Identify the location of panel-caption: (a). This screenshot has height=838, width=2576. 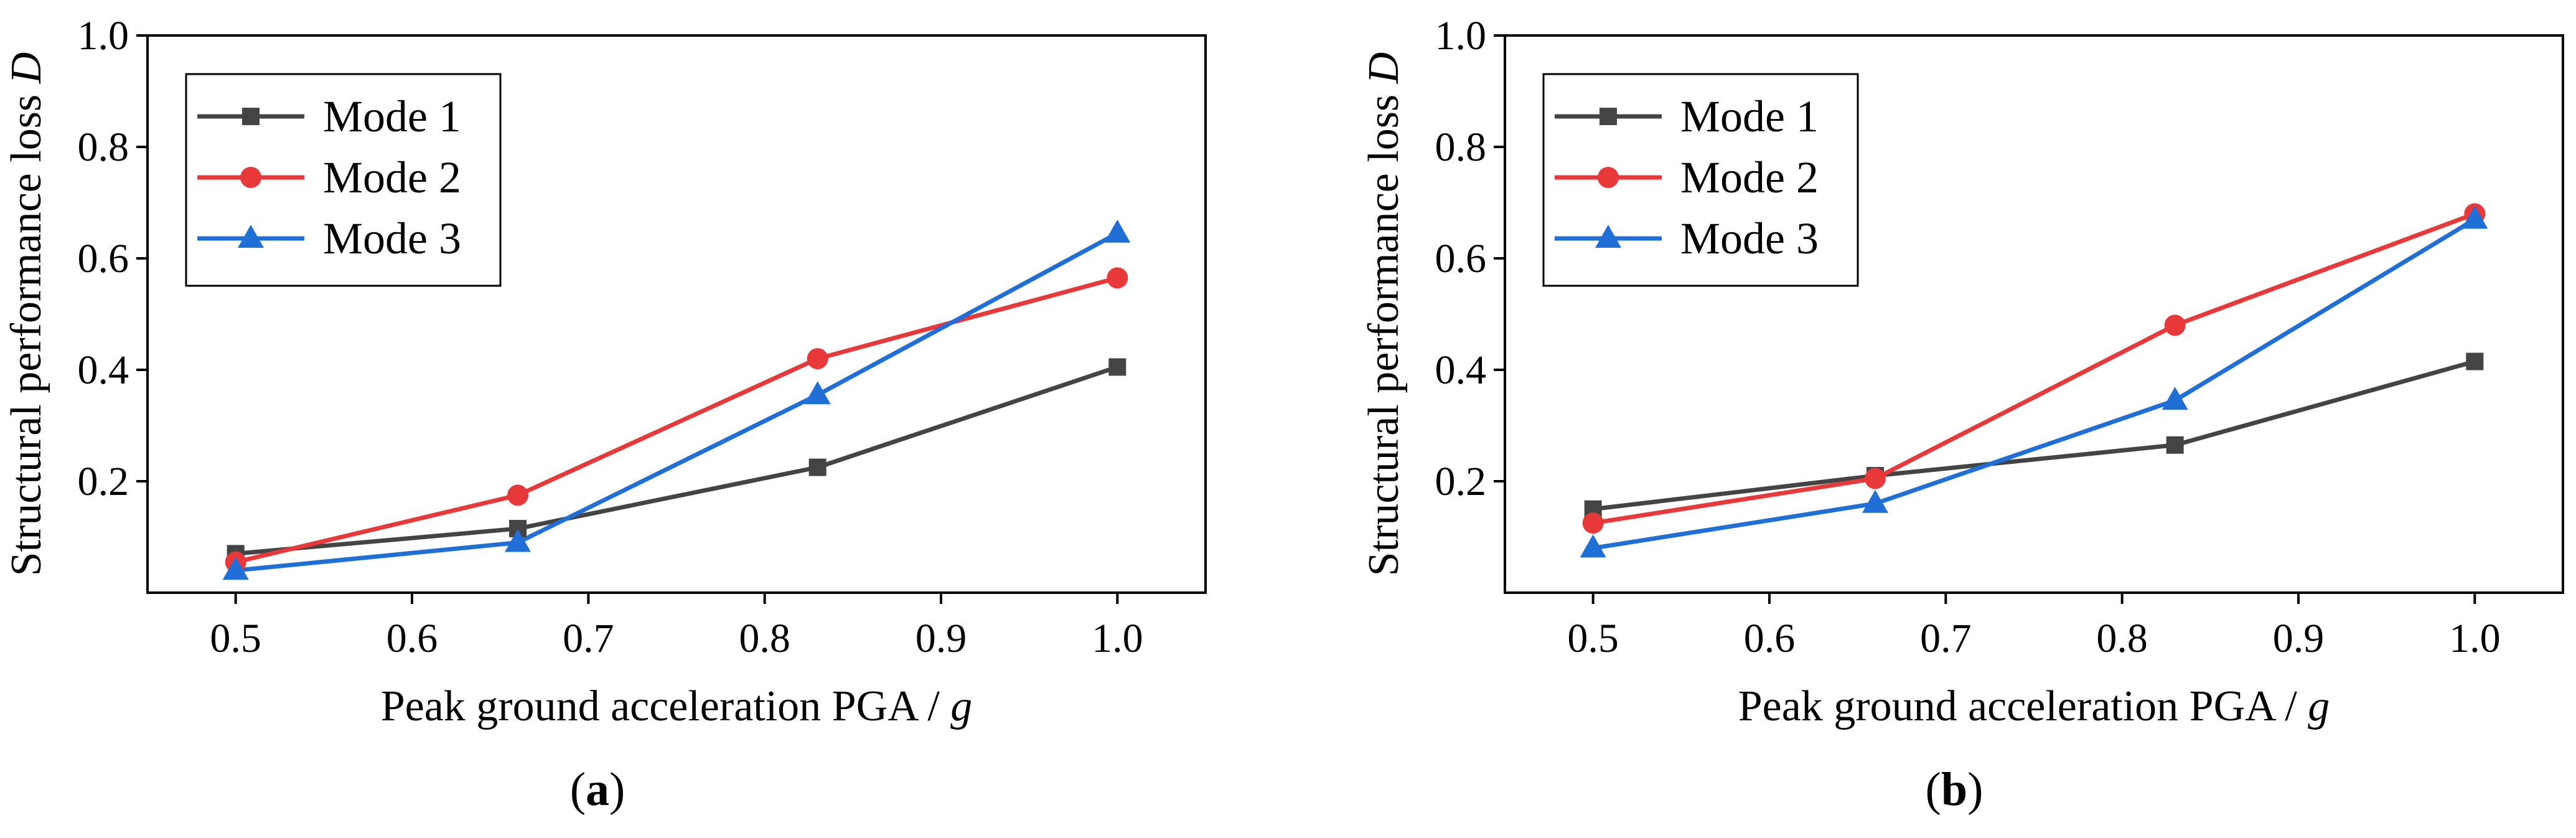
(597, 789).